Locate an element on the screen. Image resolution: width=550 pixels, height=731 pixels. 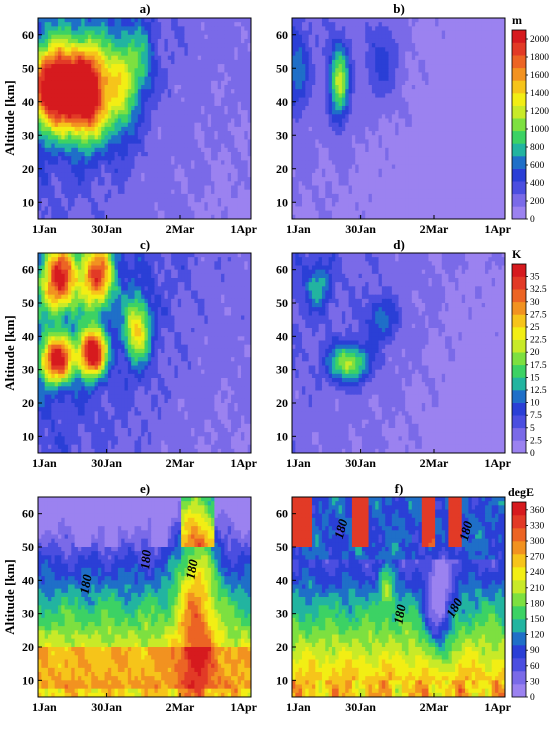
y-tick-label: 40 is located at coordinates (28, 102).